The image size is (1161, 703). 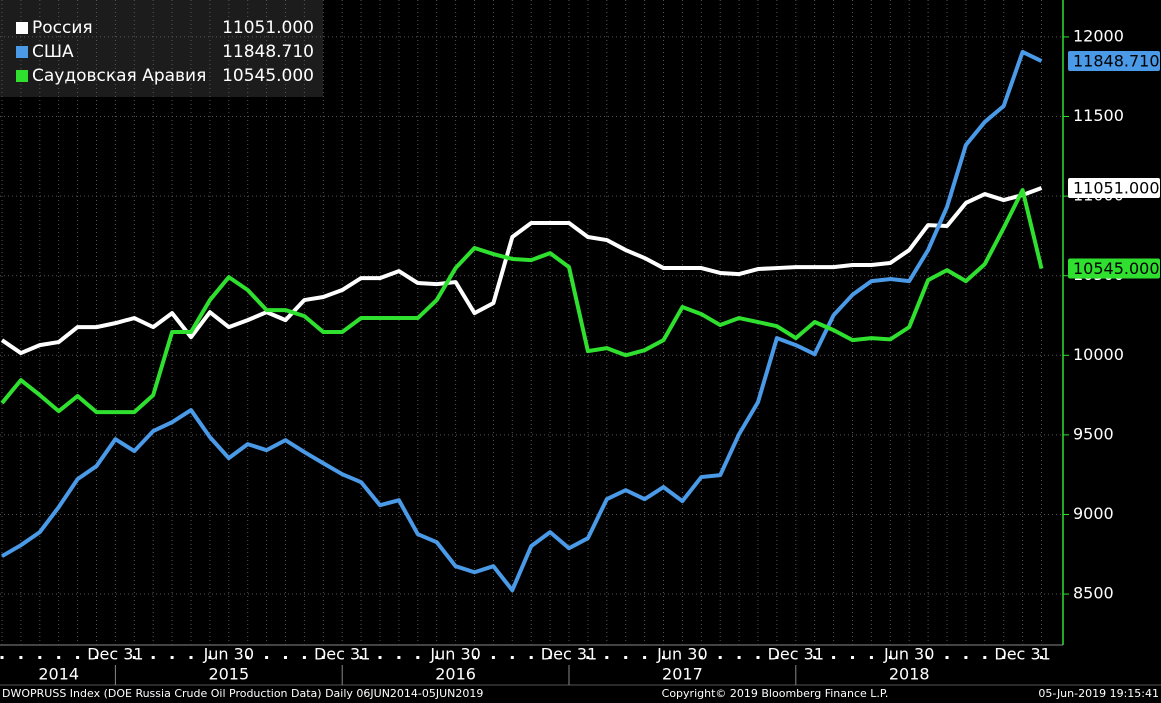 What do you see at coordinates (1093, 433) in the screenshot?
I see `y-tick-label: 9500` at bounding box center [1093, 433].